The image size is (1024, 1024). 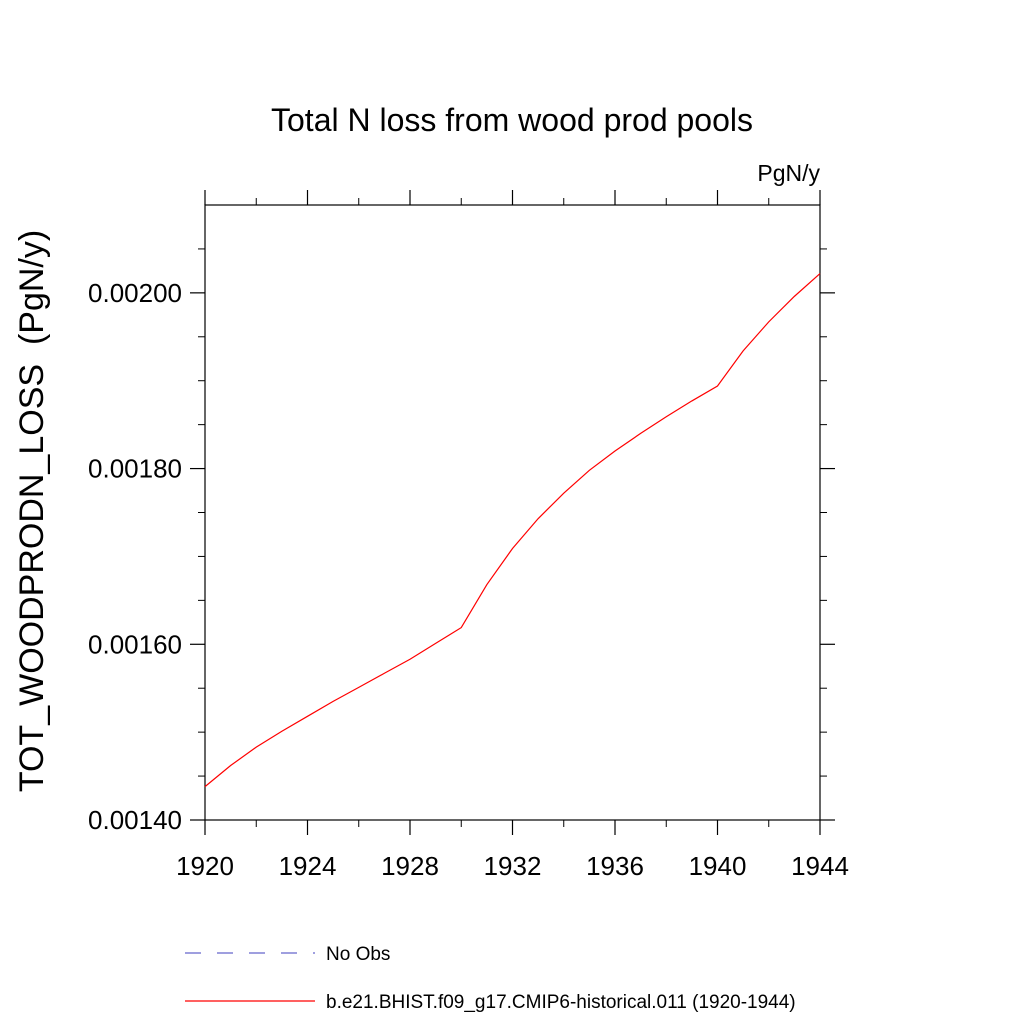 What do you see at coordinates (135, 644) in the screenshot?
I see `y-tick-label: 0.00160` at bounding box center [135, 644].